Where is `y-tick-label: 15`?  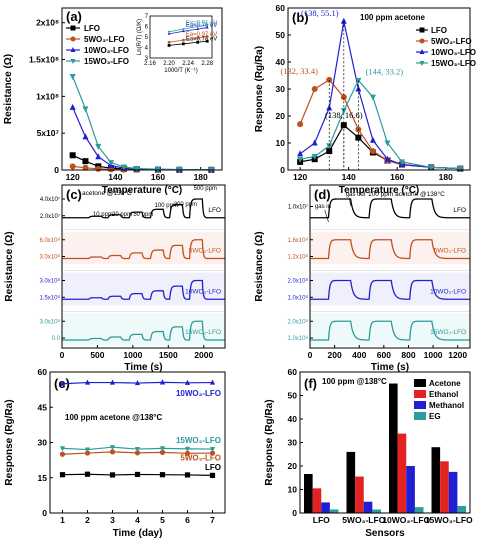 y-tick-label: 15 is located at coordinates (43, 478).